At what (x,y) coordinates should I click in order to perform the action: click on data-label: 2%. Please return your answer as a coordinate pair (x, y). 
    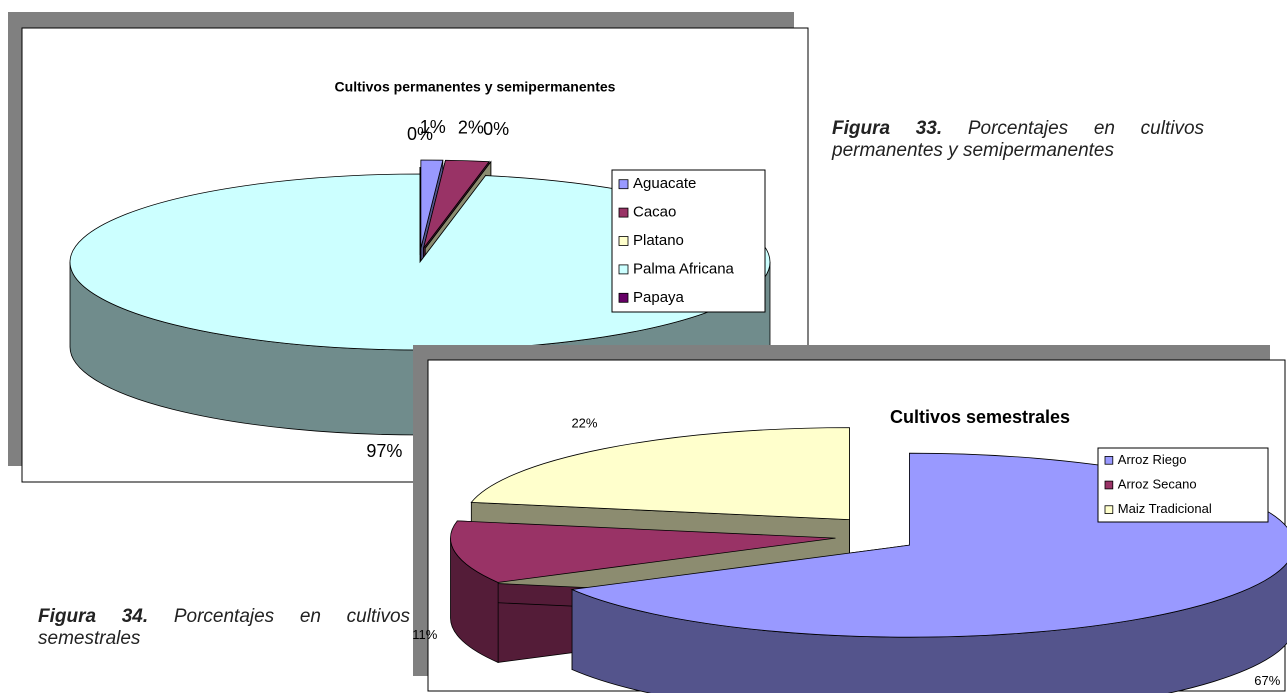
    Looking at the image, I should click on (471, 128).